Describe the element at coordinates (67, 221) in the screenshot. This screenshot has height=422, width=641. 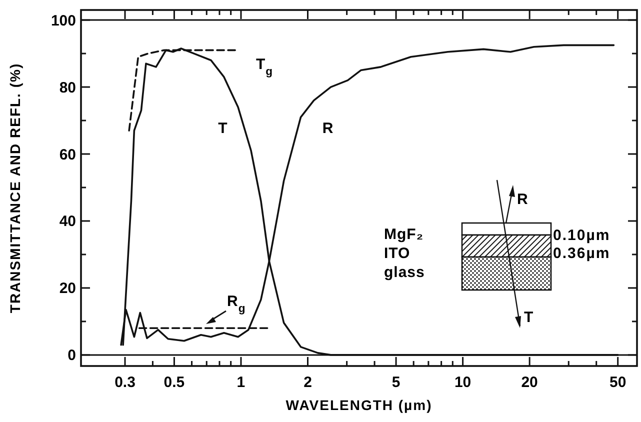
I see `y-tick-label: 40` at that location.